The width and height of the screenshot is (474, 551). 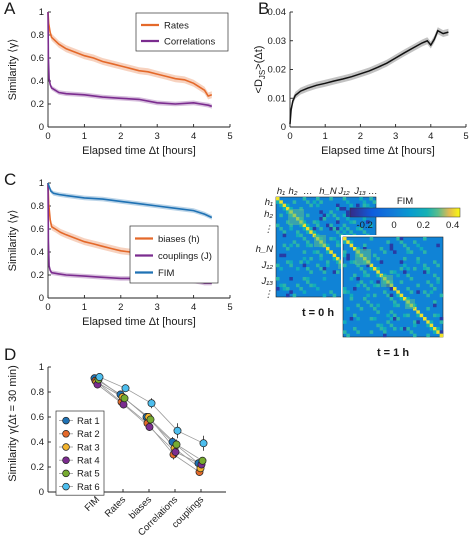 I want to click on rat-point, so click(x=151, y=403).